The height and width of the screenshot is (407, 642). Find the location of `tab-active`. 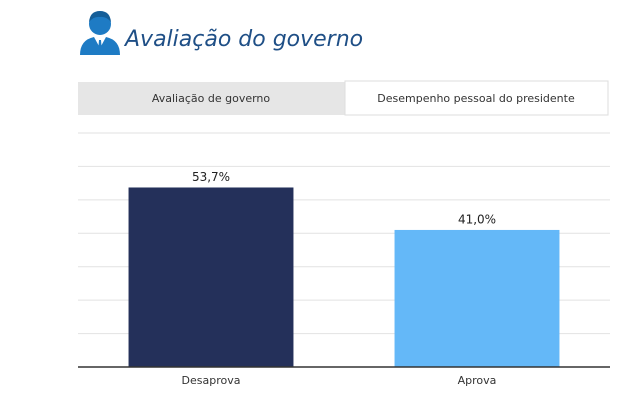

tab-active is located at coordinates (476, 98).